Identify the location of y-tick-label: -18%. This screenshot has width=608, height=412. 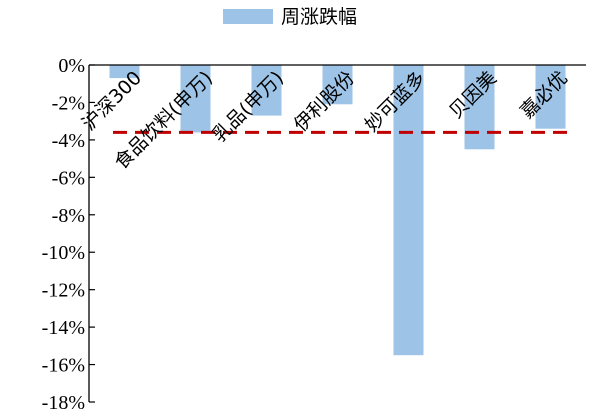
(63, 402).